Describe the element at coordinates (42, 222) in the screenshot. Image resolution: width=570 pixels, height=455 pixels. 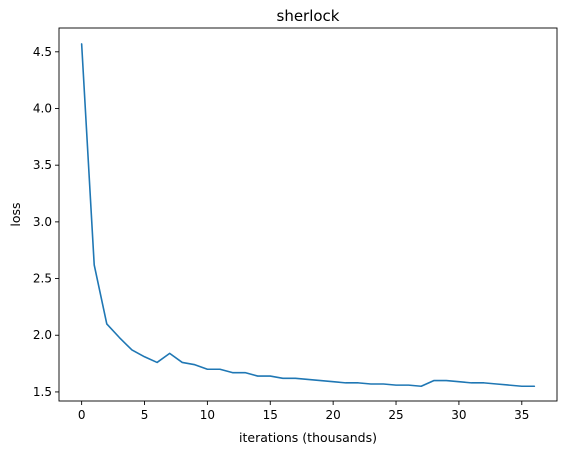
I see `y-tick-label: 3.0` at that location.